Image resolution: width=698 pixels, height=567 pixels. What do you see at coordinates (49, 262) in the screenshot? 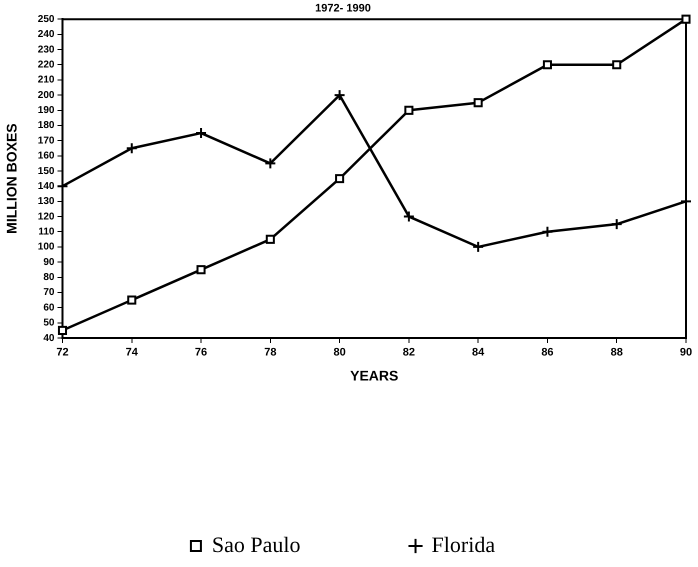
I see `y-tick-label: 90` at bounding box center [49, 262].